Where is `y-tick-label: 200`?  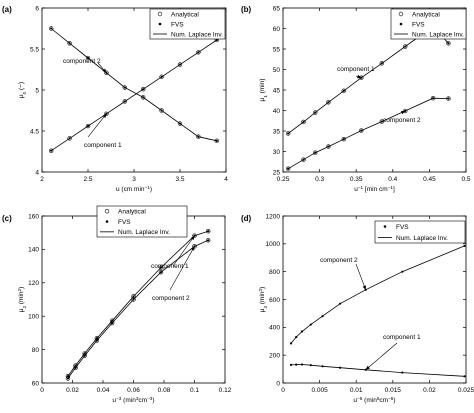
y-tick-label: 200 is located at coordinates (274, 355).